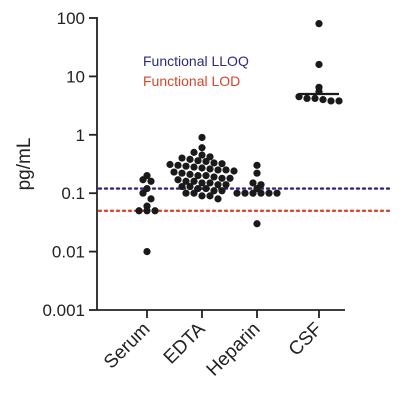 The image size is (407, 401). Describe the element at coordinates (80, 135) in the screenshot. I see `y-tick-label: 1` at that location.